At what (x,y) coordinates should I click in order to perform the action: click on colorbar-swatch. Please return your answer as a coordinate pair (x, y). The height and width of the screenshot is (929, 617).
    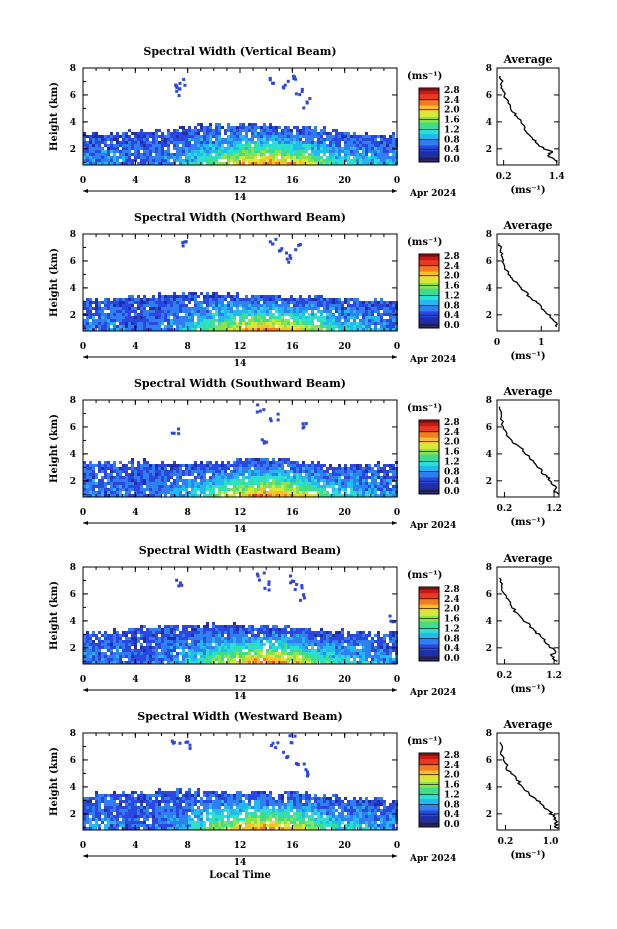
    Looking at the image, I should click on (429, 268).